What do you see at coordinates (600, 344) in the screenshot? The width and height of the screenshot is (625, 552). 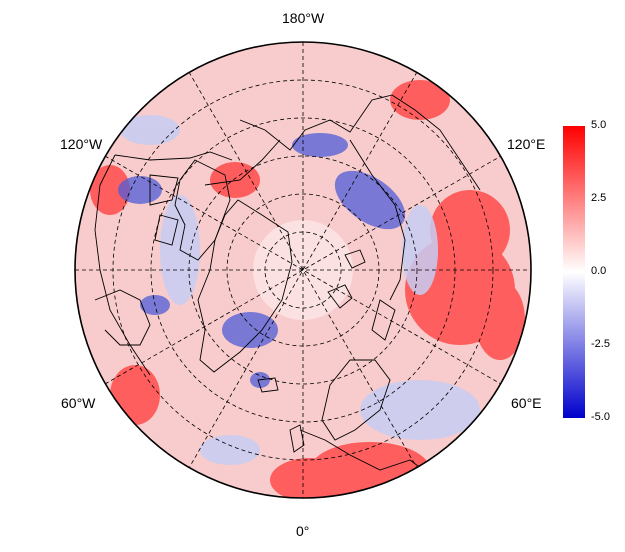 I see `colorbar-tick-label: -2.5` at bounding box center [600, 344].